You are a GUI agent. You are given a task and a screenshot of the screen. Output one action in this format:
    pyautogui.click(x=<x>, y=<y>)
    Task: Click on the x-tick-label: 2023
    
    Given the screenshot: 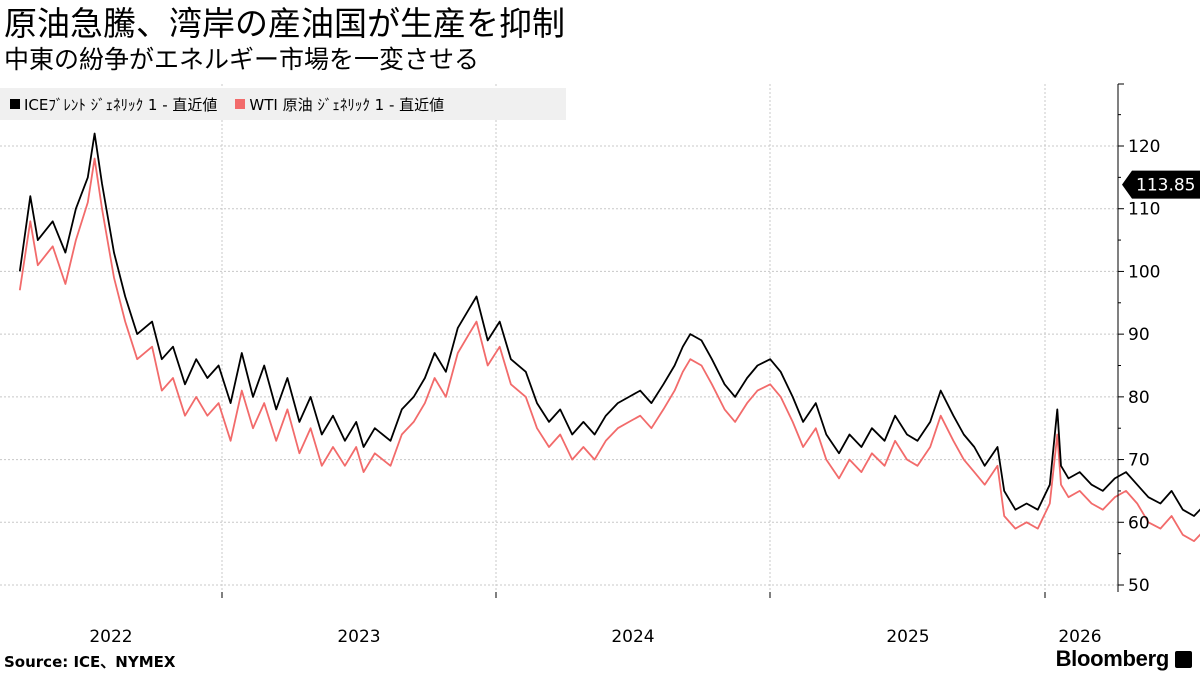 What is the action you would take?
    pyautogui.click(x=358, y=637)
    